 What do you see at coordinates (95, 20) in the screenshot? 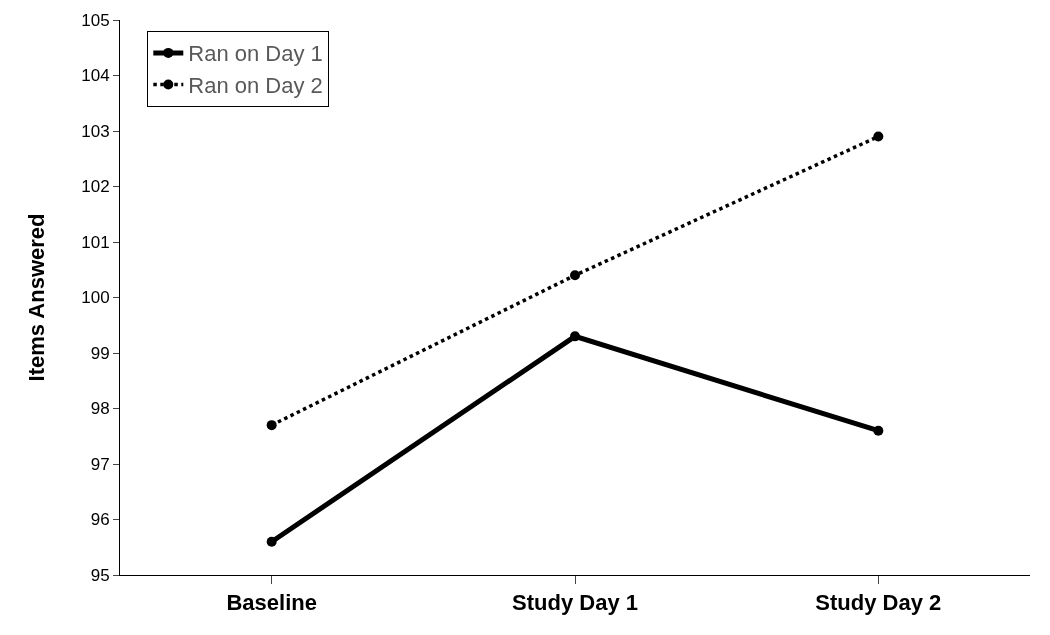
I see `y-tick-label: 105` at bounding box center [95, 20].